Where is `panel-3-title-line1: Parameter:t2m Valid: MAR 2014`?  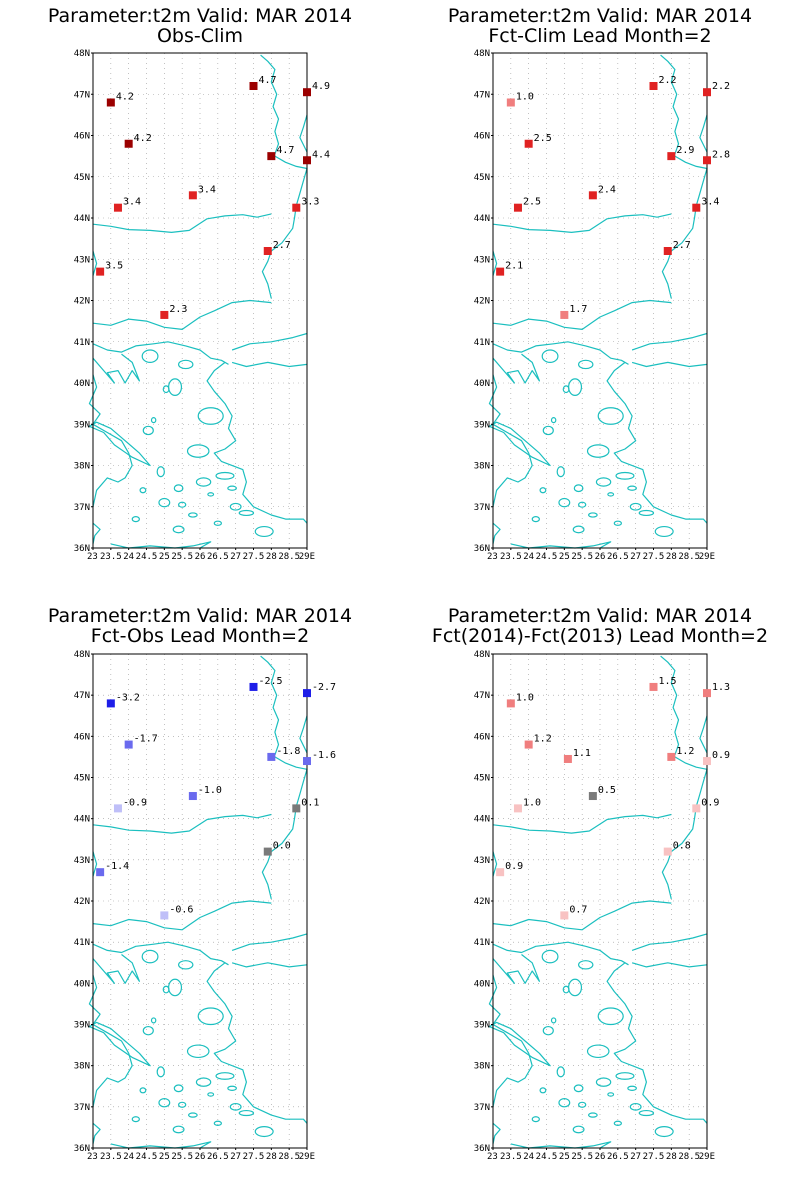 panel-3-title-line1: Parameter:t2m Valid: MAR 2014 is located at coordinates (200, 616).